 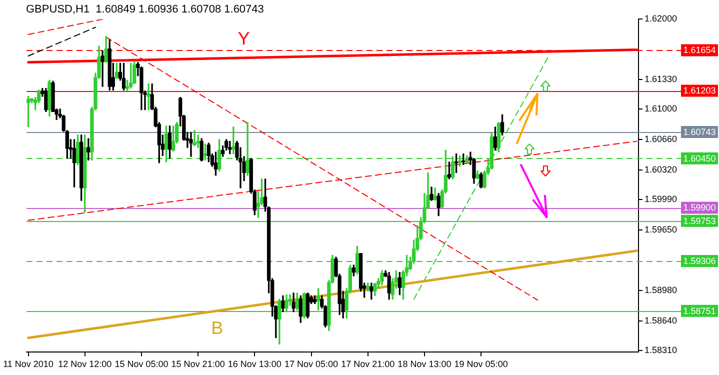 I want to click on y-tick-label: 1.58310, so click(x=661, y=349).